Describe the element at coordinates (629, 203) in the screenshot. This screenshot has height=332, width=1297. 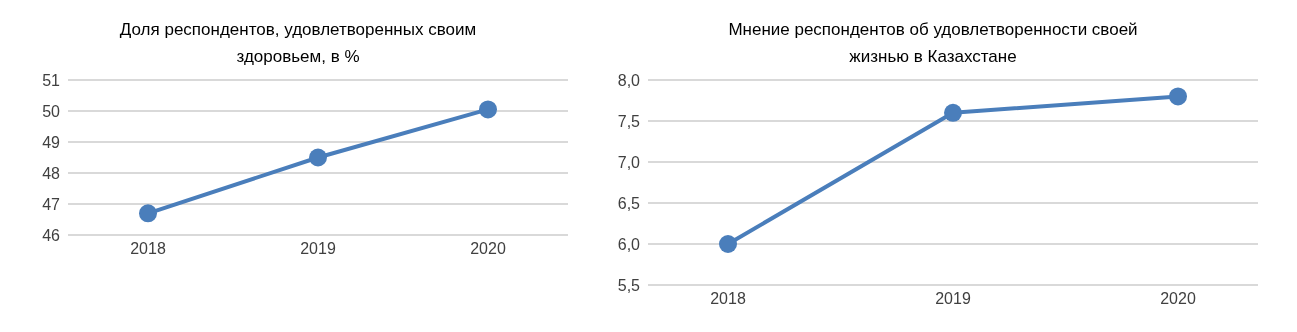
I see `y-tick-label: 6,5` at that location.